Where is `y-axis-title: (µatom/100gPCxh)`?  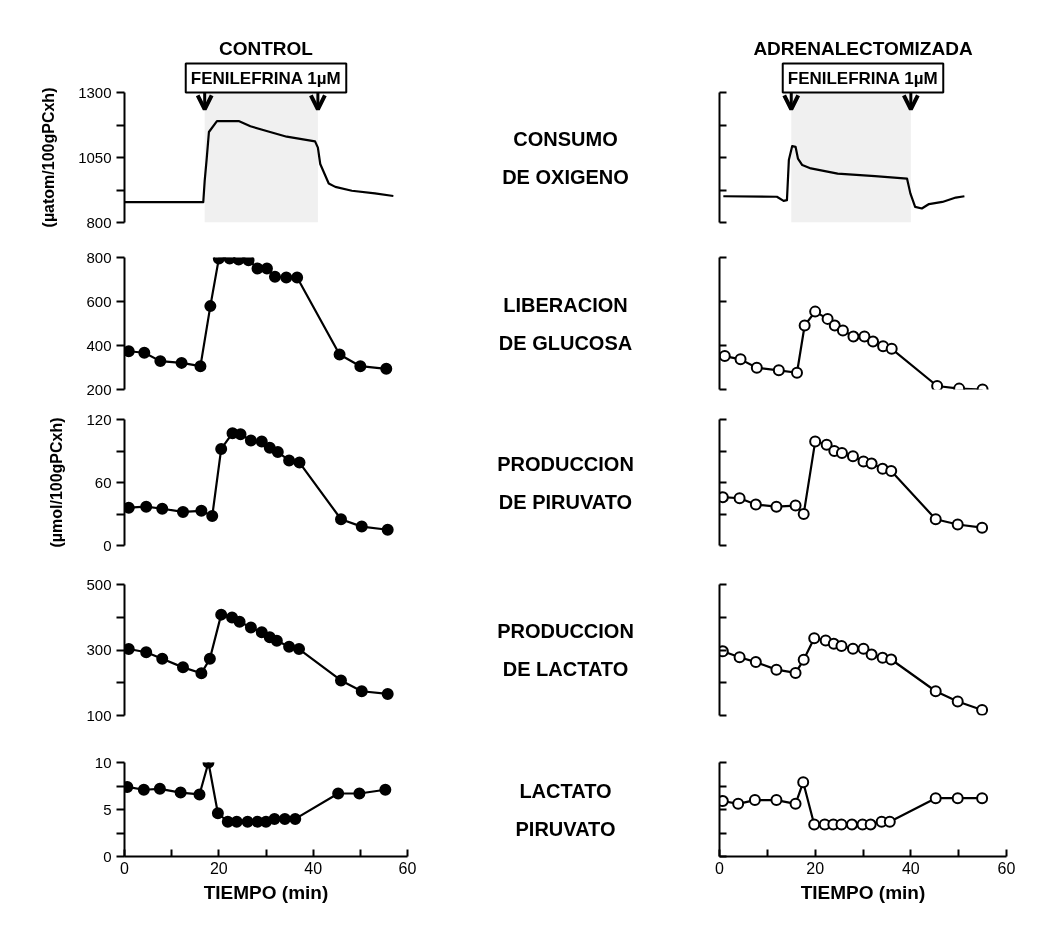
y-axis-title: (µatom/100gPCxh) is located at coordinates (49, 157).